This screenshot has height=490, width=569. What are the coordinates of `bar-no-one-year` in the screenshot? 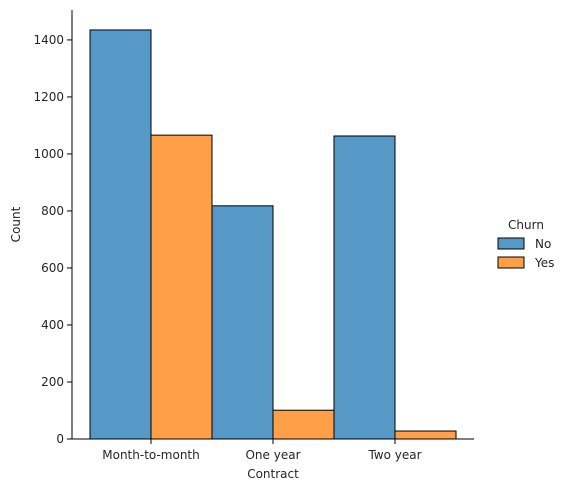 It's located at (242, 322).